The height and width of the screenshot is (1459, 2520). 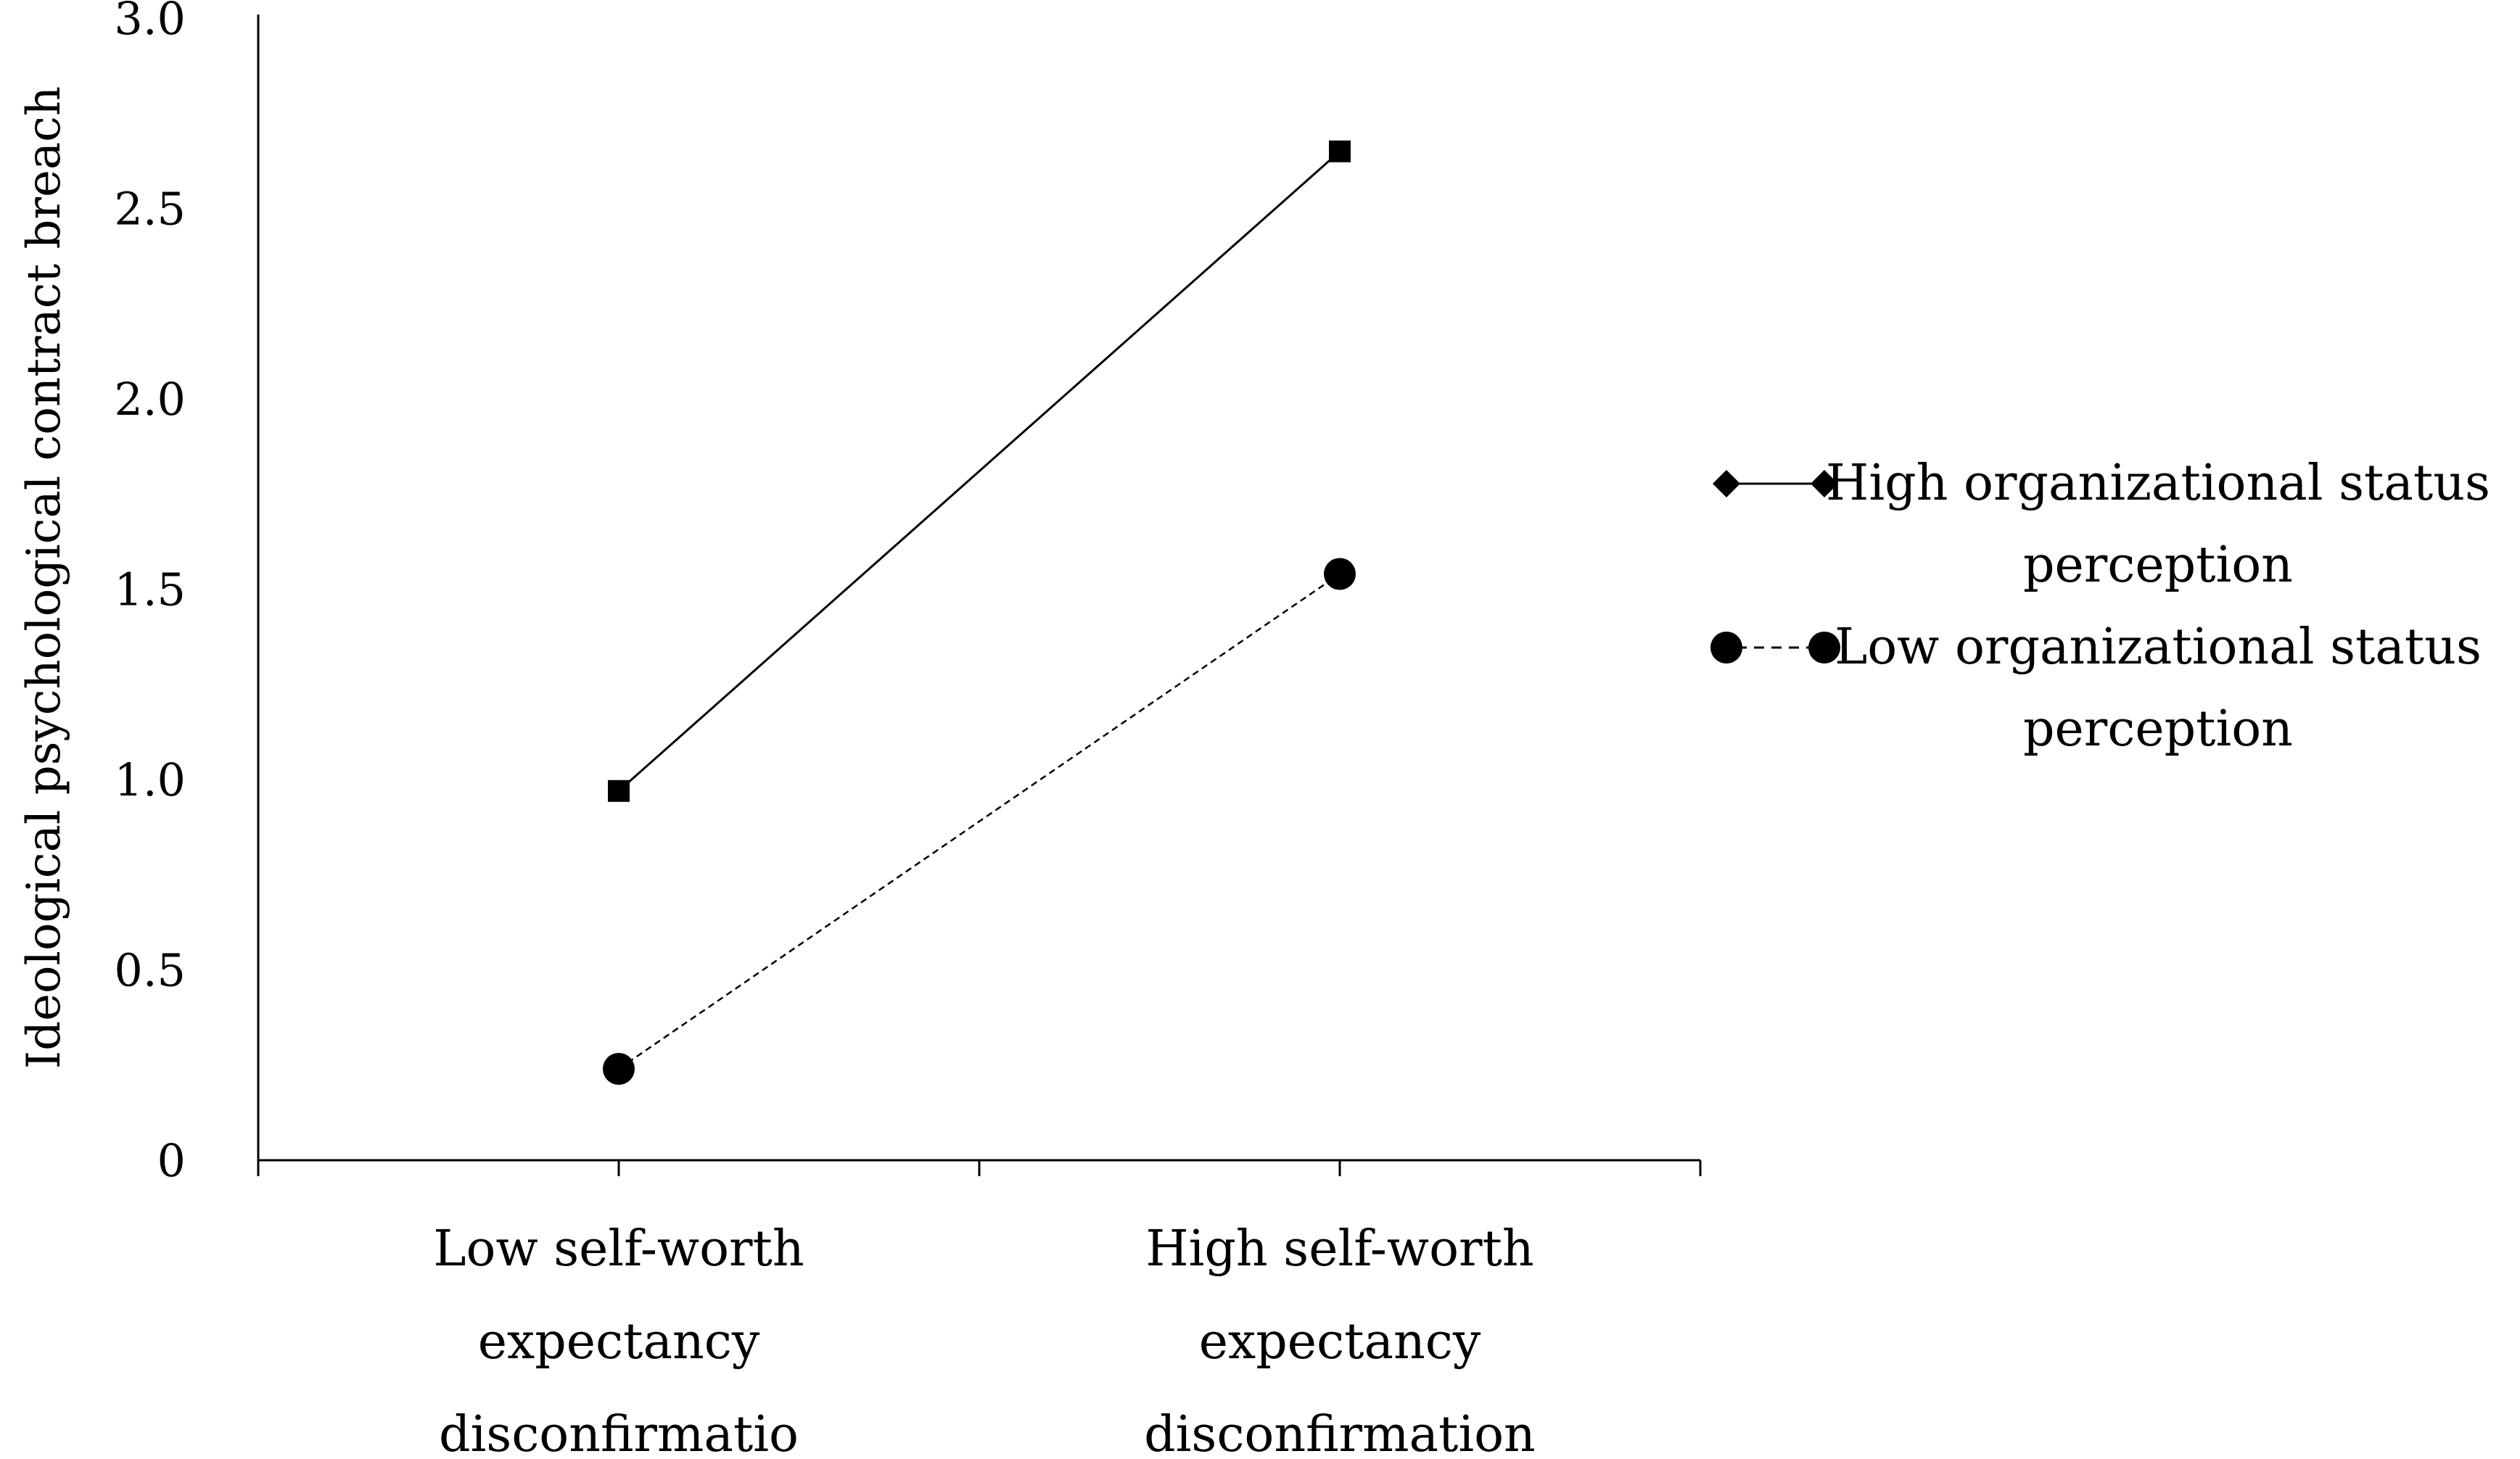 I want to click on legend-label: High organizational status perception, so click(x=2158, y=524).